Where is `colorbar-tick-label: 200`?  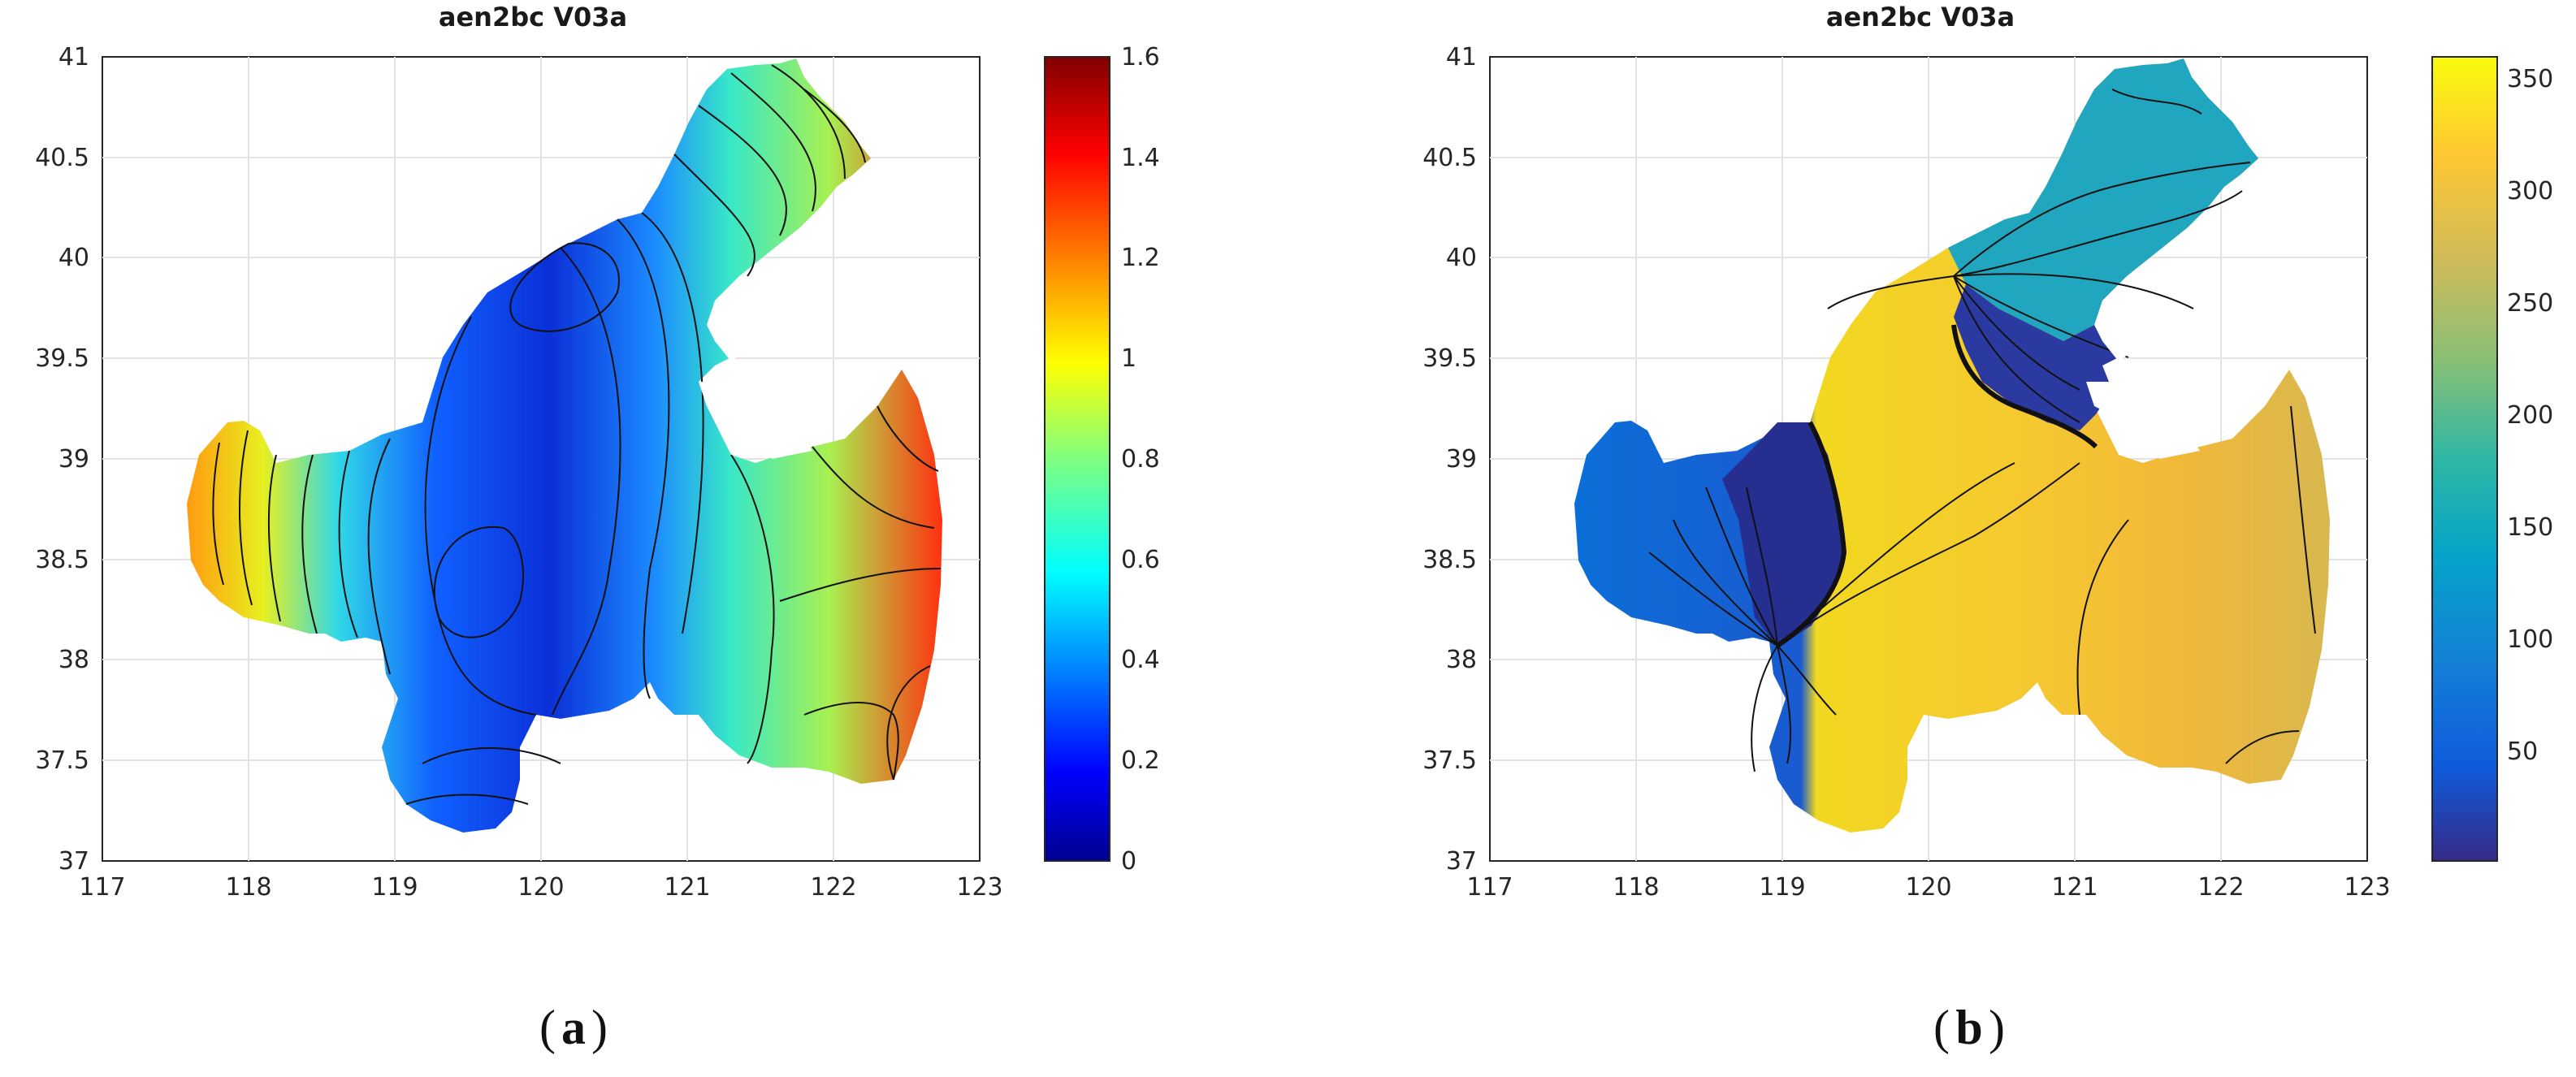
colorbar-tick-label: 200 is located at coordinates (2530, 416).